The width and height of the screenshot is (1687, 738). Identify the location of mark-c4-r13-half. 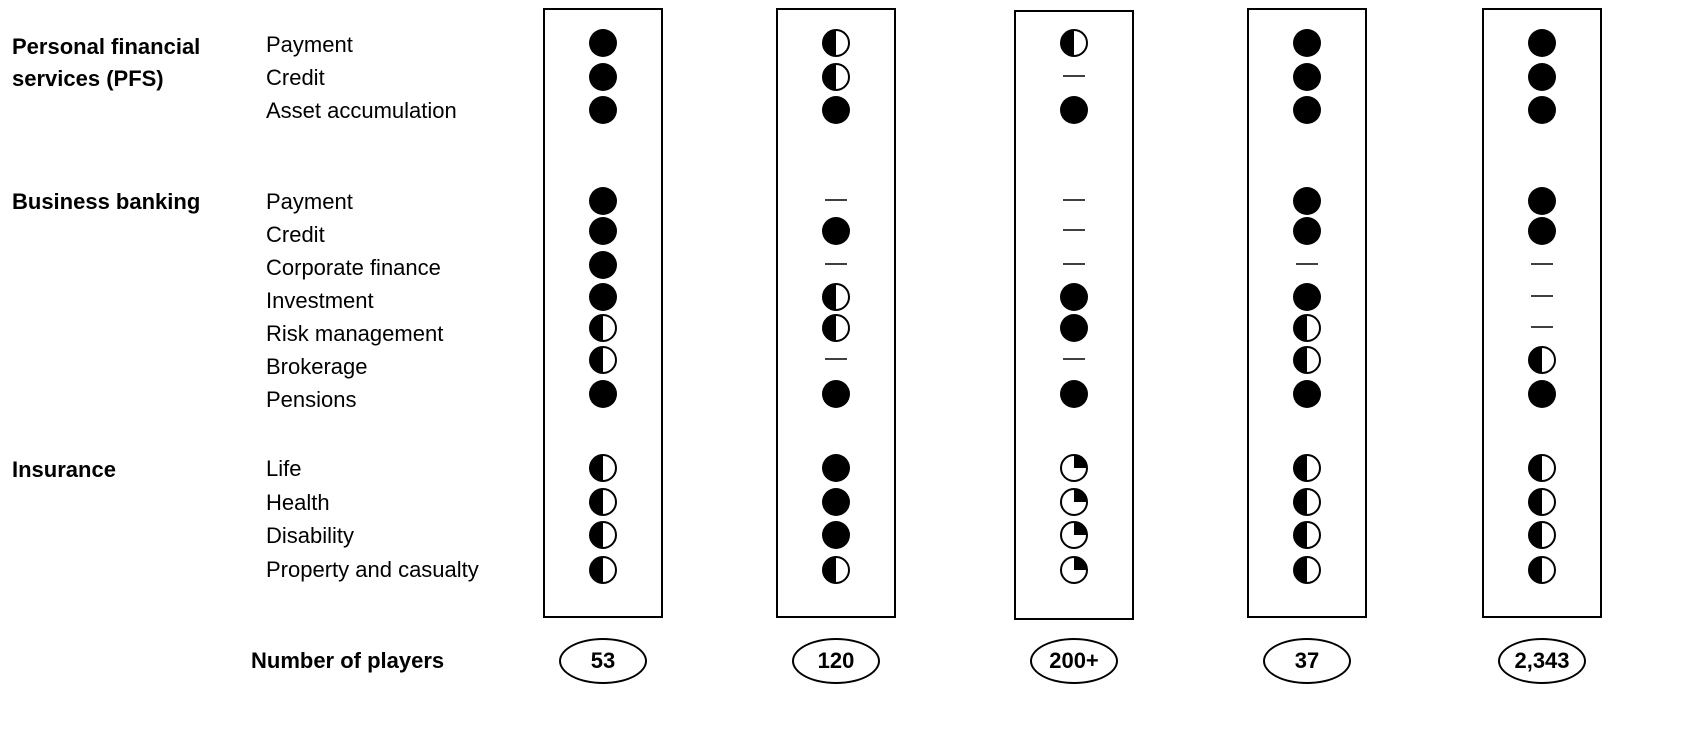
(1307, 535).